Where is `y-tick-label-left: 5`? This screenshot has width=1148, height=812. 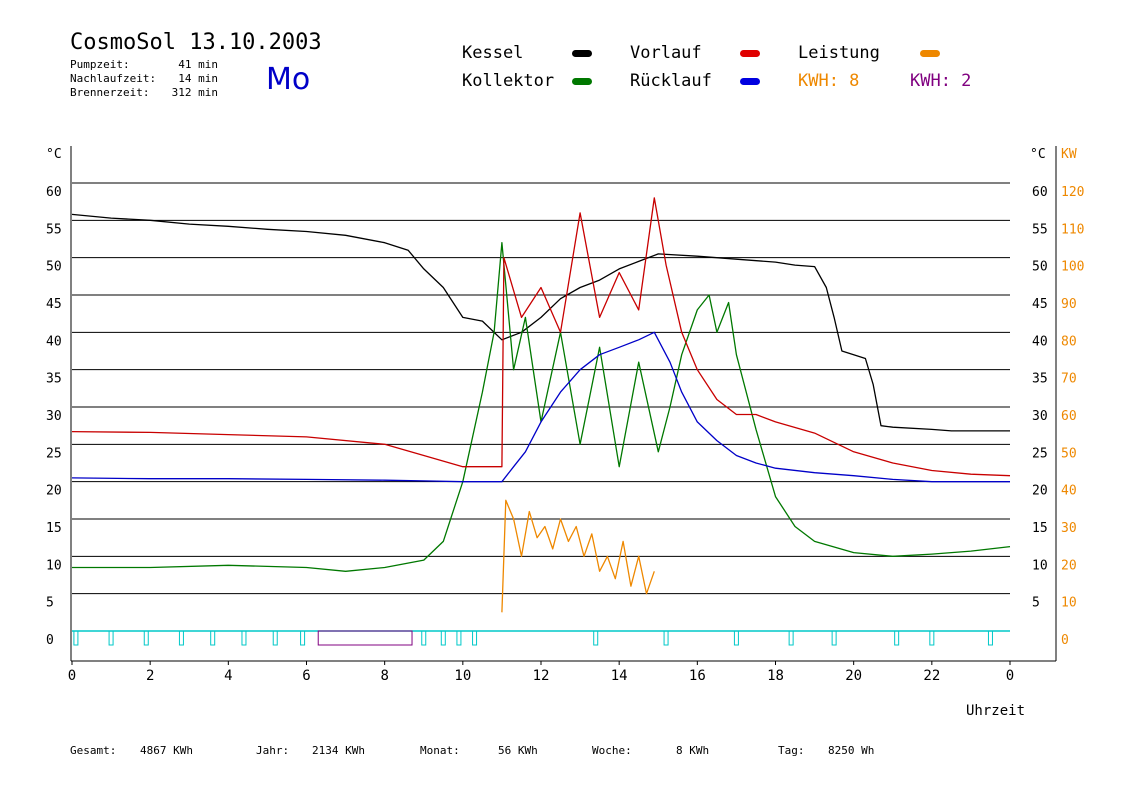 y-tick-label-left: 5 is located at coordinates (50, 603).